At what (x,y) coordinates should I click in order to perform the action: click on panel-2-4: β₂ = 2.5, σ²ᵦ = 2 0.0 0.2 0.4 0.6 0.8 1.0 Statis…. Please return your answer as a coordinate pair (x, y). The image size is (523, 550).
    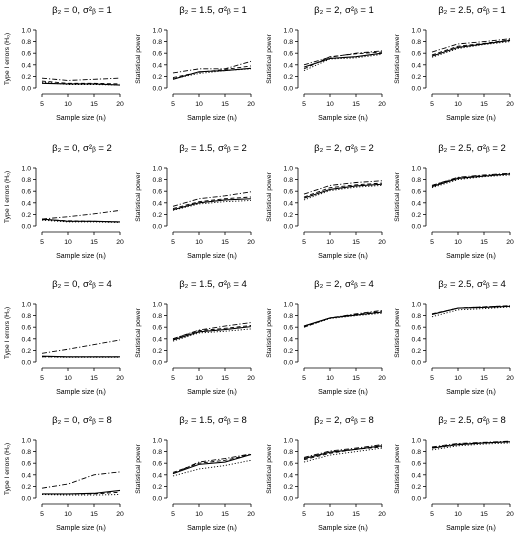
    Looking at the image, I should click on (454, 201).